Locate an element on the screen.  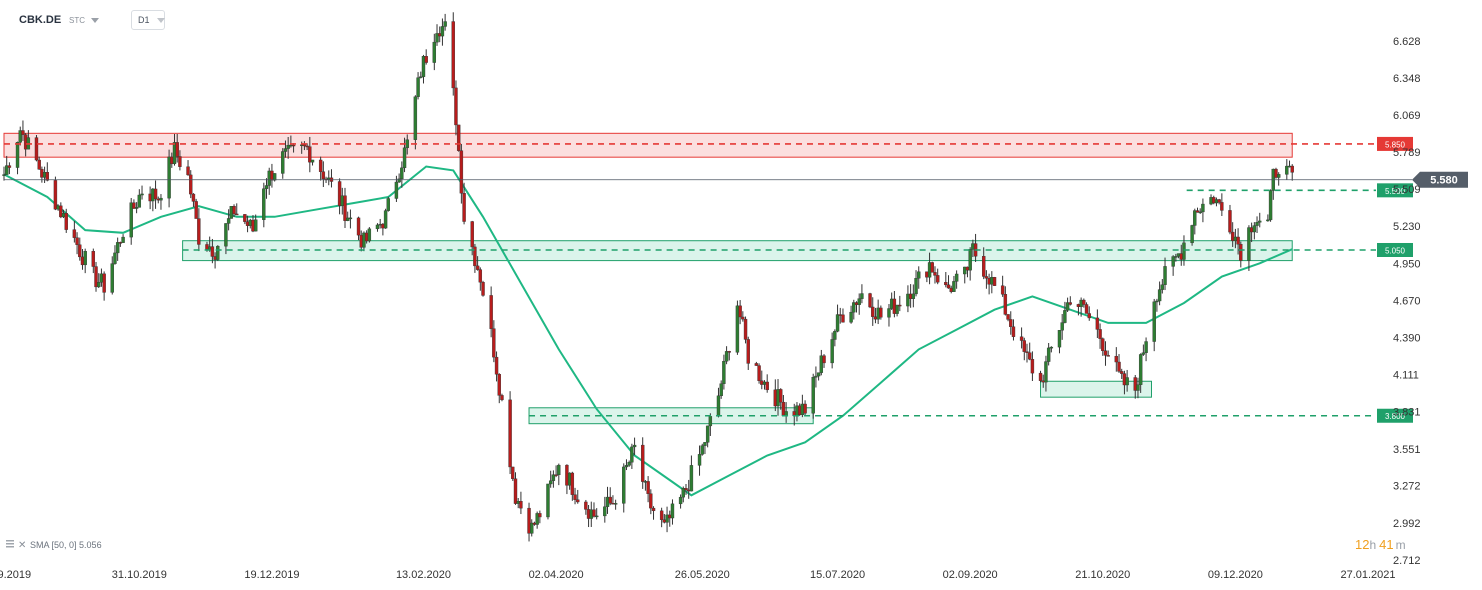
indicator-menu-icon is located at coordinates (10, 544).